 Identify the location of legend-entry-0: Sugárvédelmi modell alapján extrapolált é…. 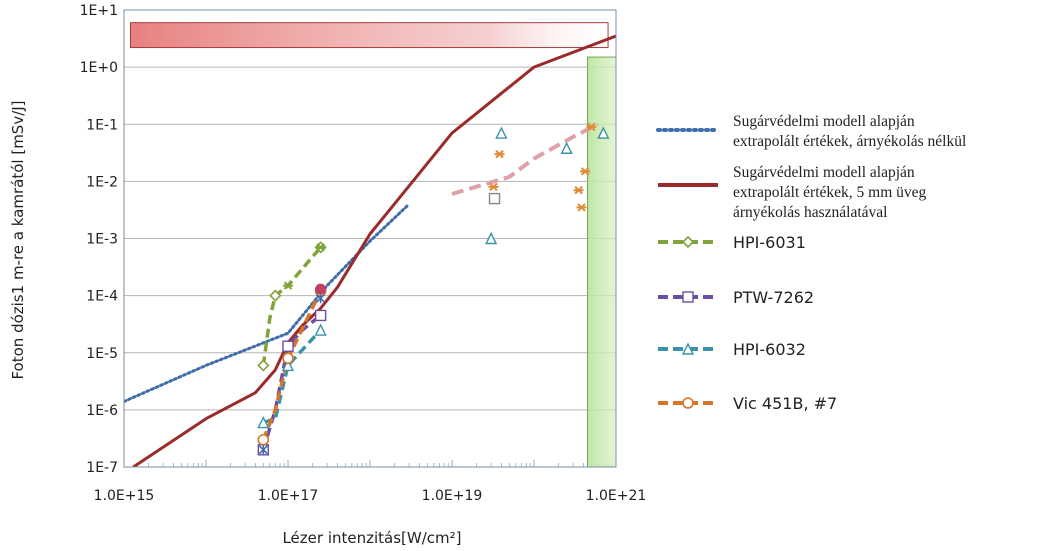
(811, 131).